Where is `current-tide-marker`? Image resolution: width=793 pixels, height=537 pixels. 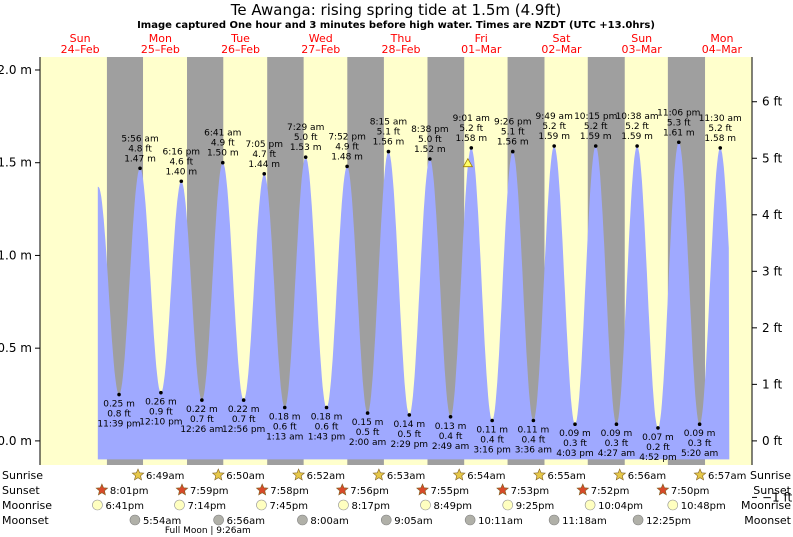
current-tide-marker is located at coordinates (468, 162).